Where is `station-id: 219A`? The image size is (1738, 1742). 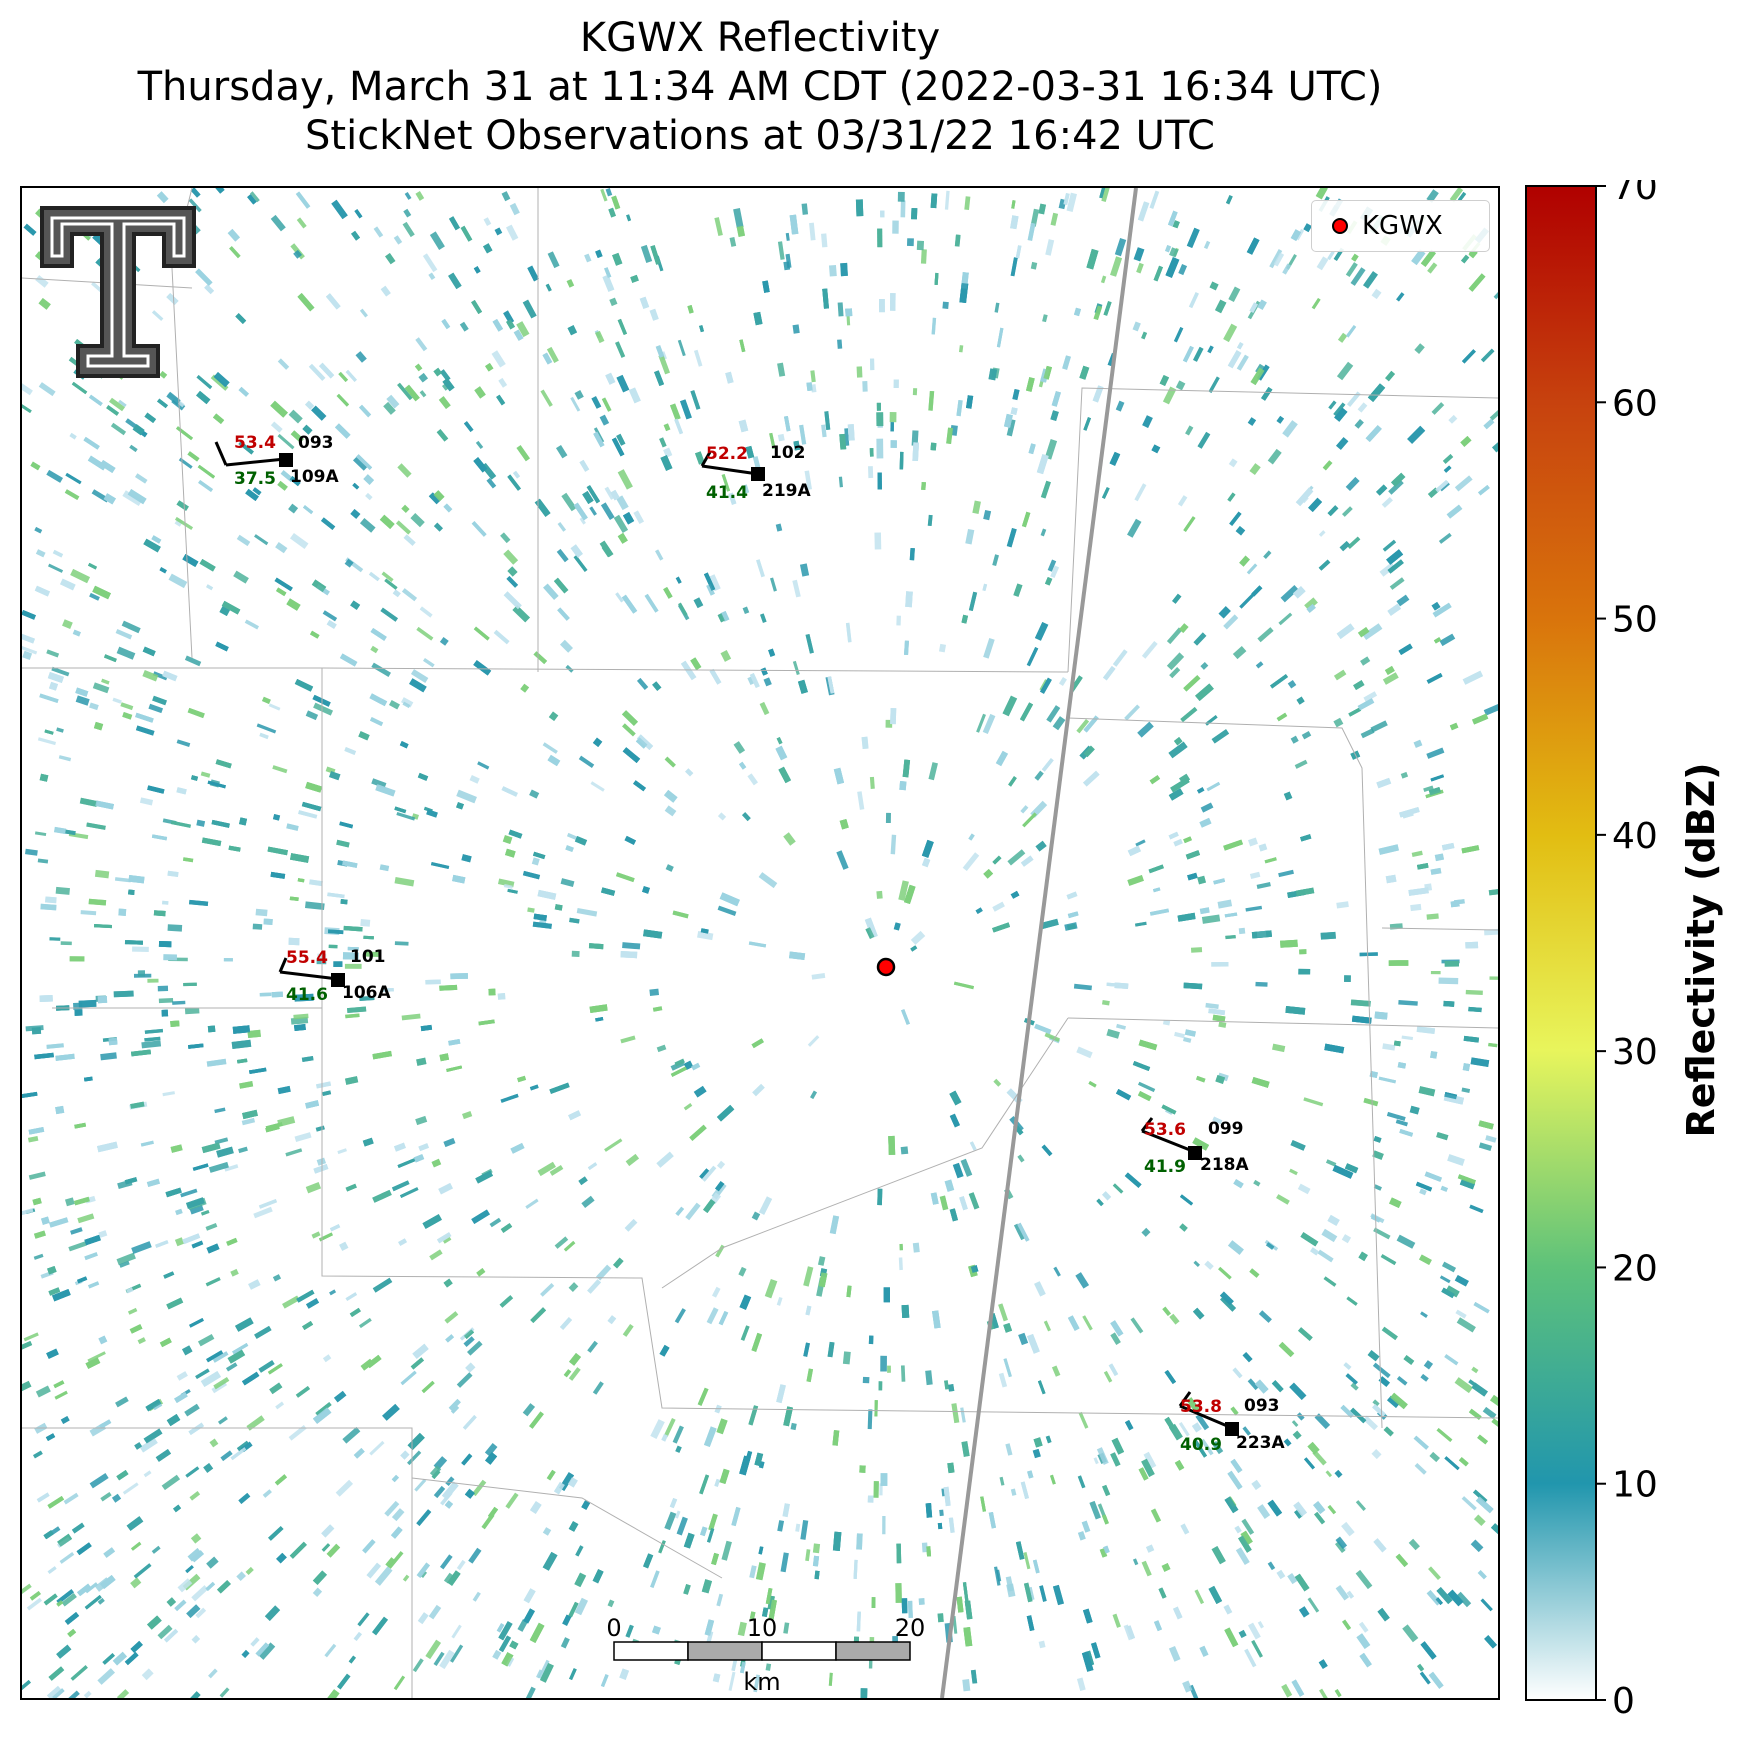 station-id: 219A is located at coordinates (786, 491).